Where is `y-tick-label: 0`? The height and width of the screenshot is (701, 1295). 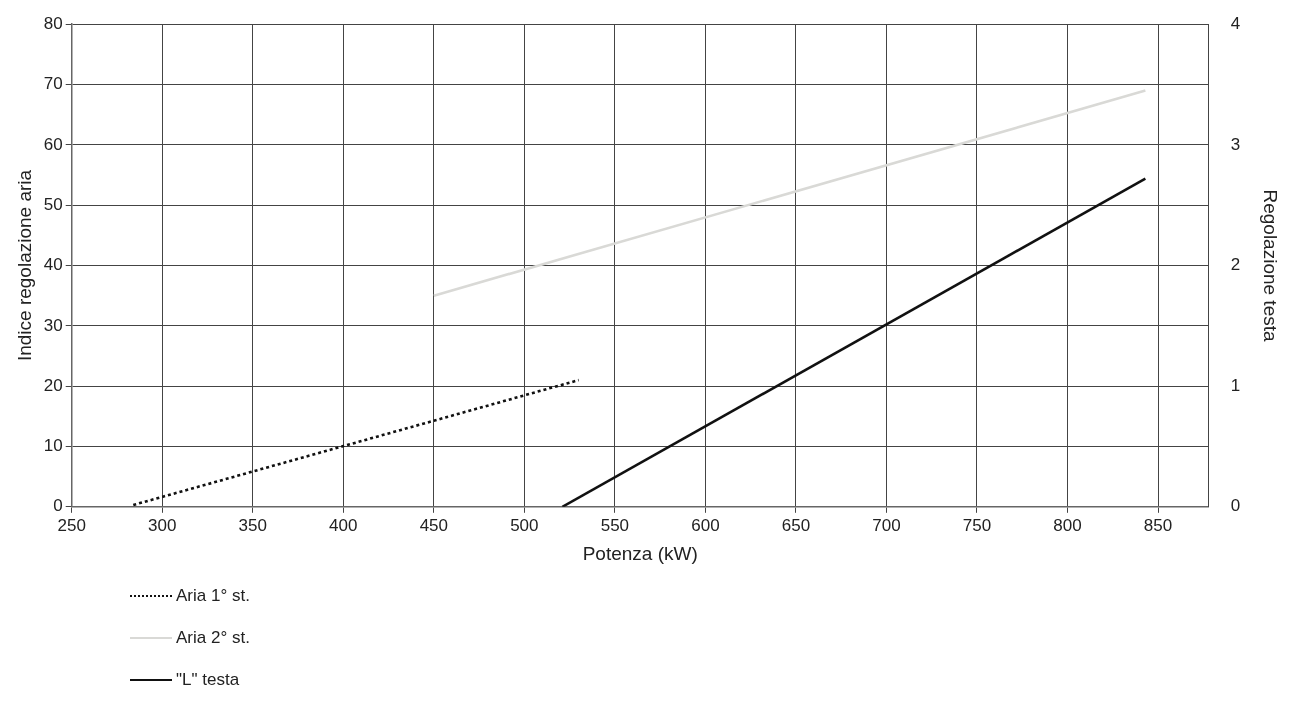
y-tick-label: 0 is located at coordinates (58, 506).